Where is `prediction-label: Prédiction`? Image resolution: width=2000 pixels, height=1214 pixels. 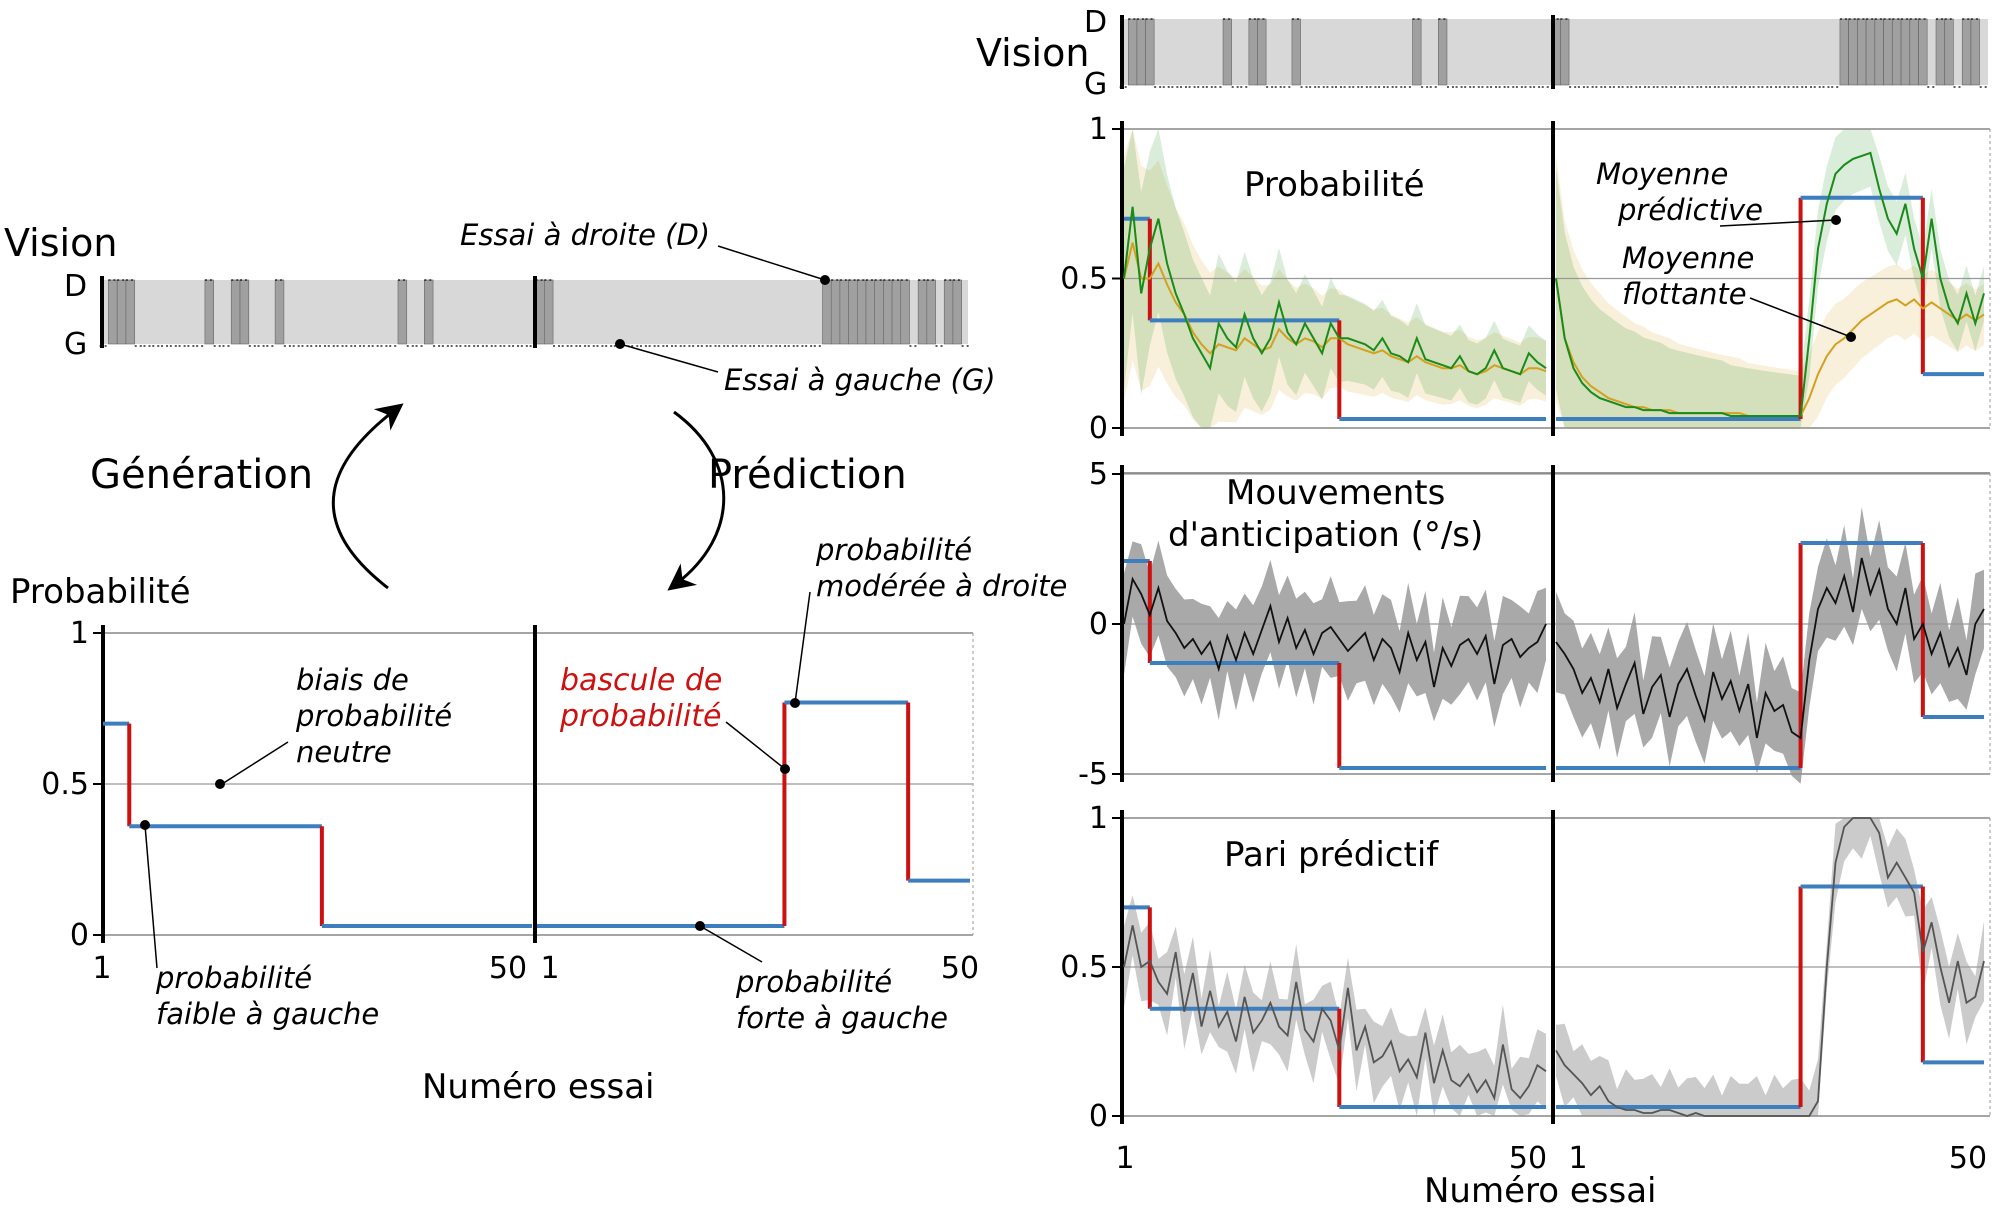 prediction-label: Prédiction is located at coordinates (807, 475).